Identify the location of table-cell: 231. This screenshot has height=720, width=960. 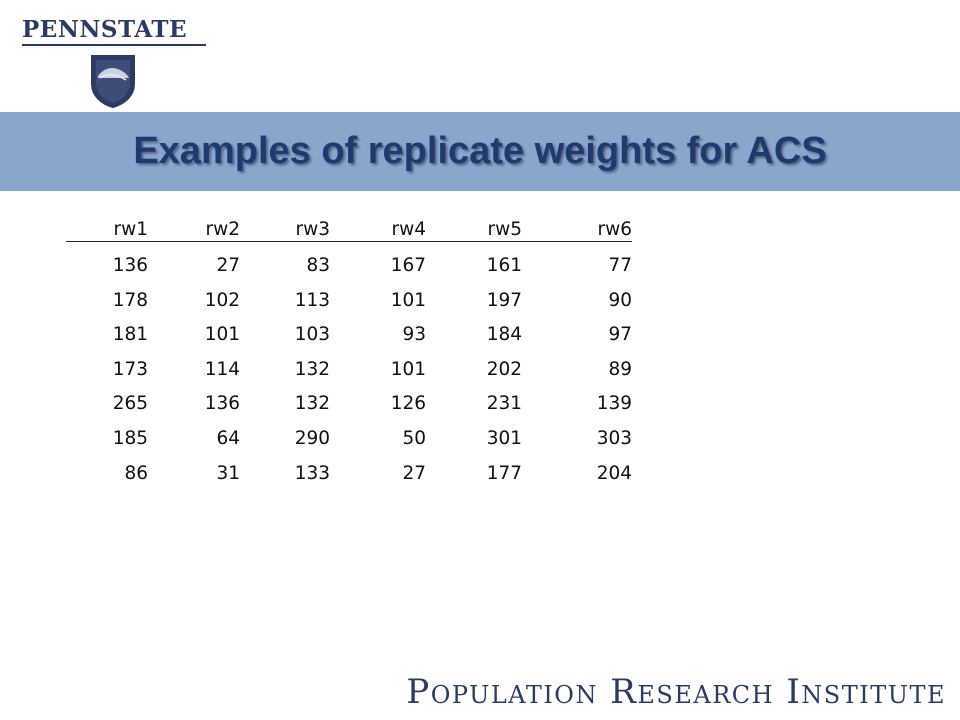
(504, 404).